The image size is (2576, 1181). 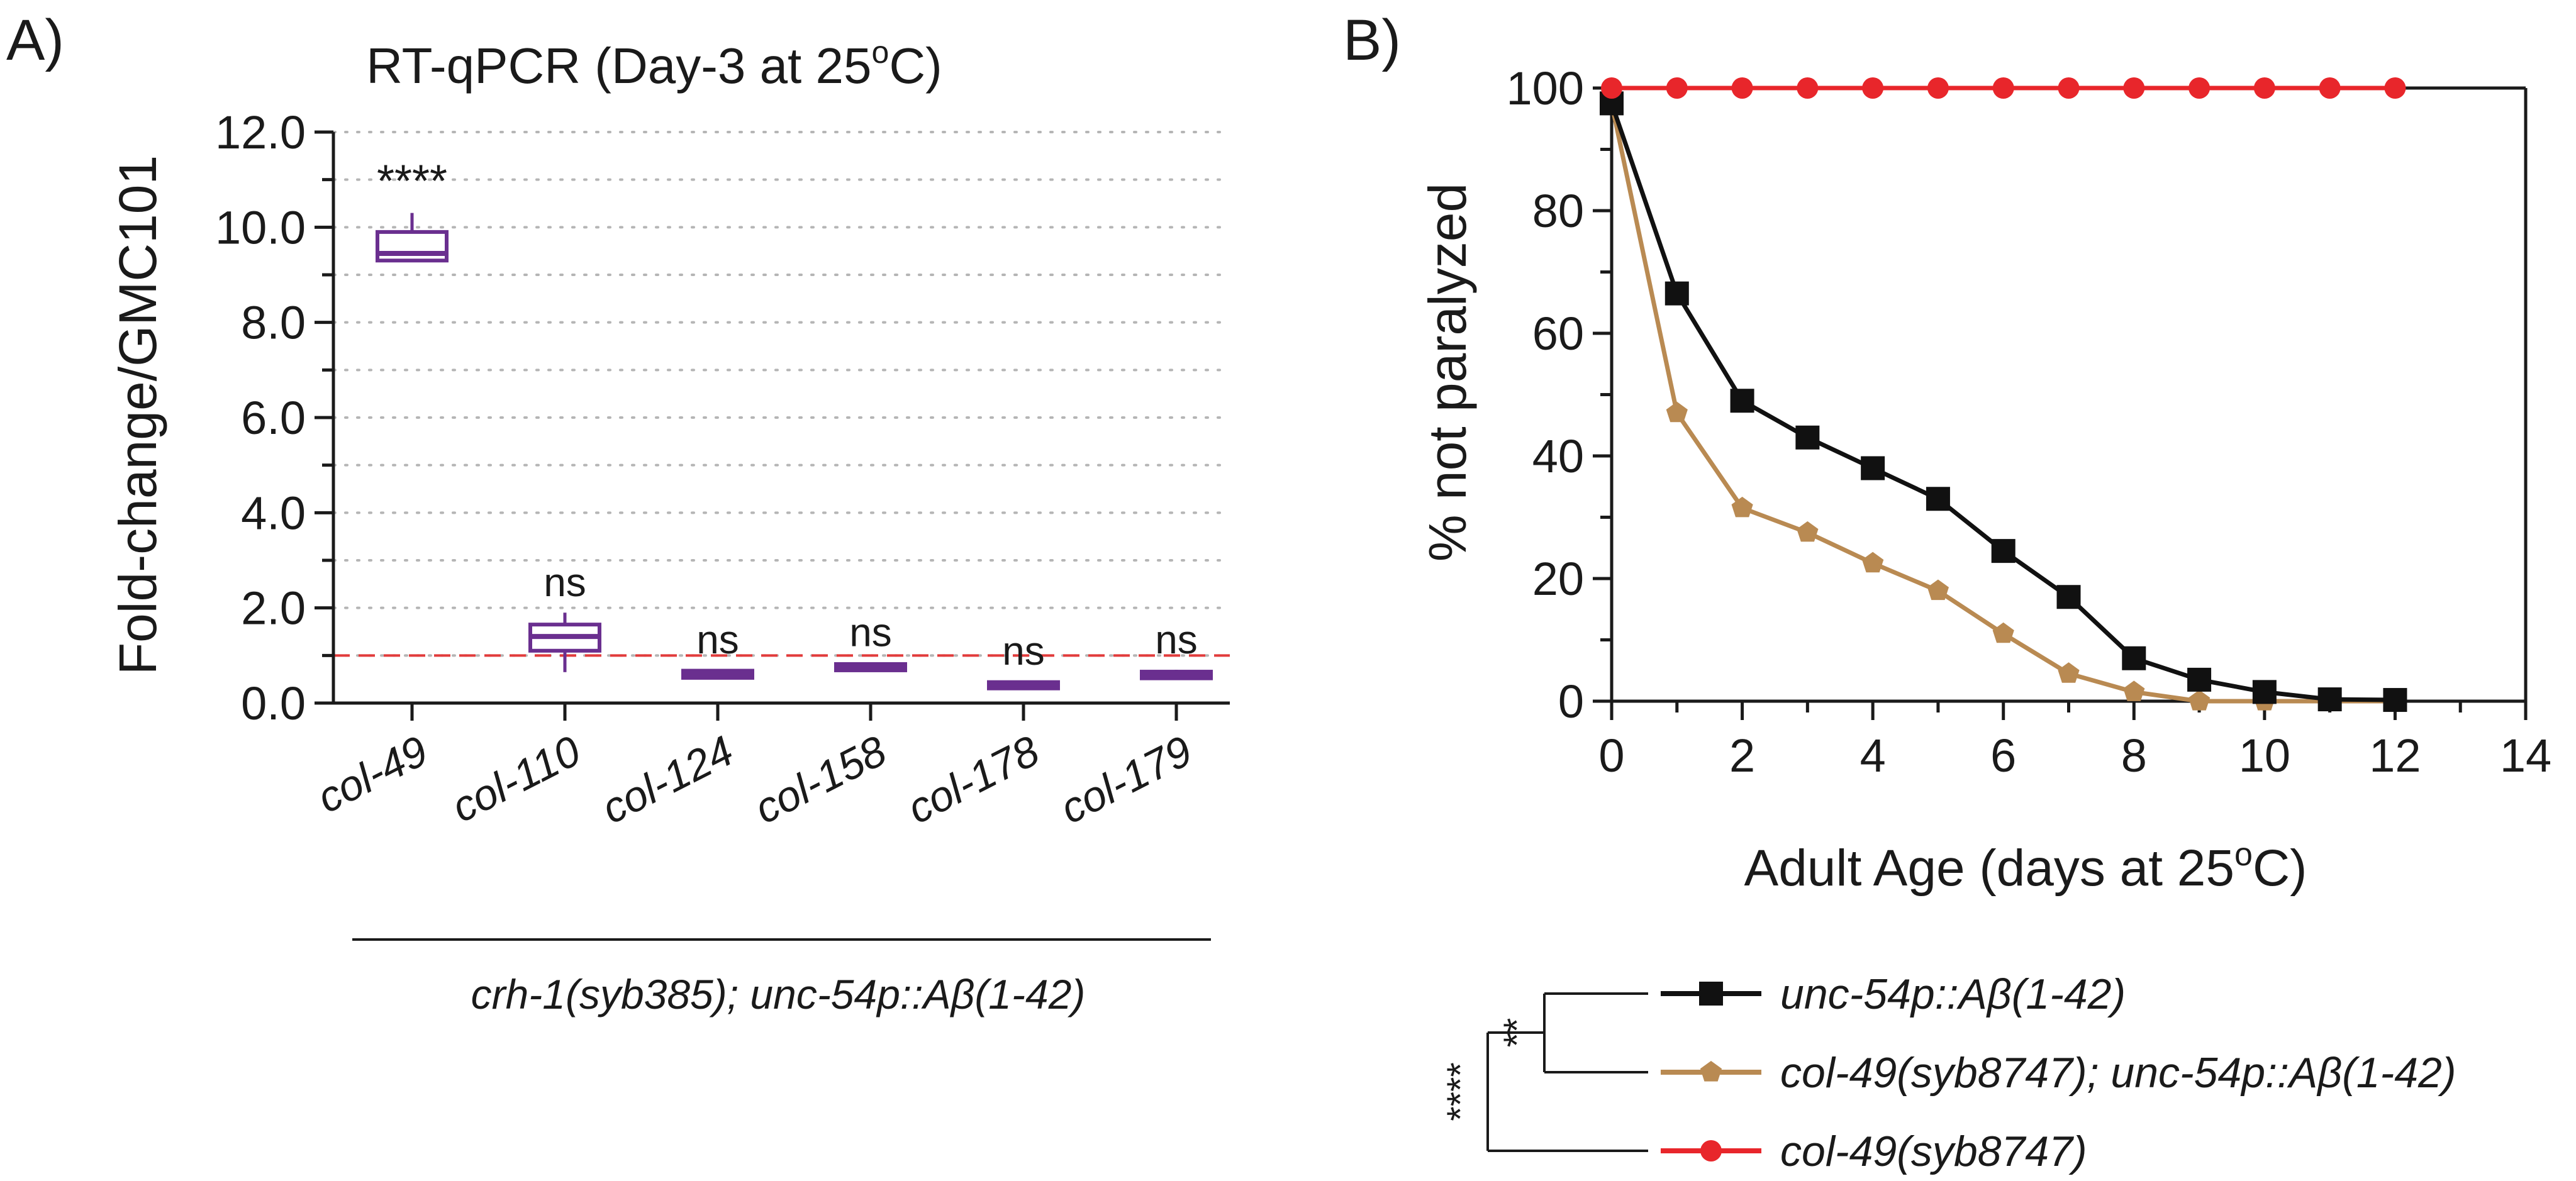 I want to click on chart-a-ytick-label: 8.0, so click(x=273, y=323).